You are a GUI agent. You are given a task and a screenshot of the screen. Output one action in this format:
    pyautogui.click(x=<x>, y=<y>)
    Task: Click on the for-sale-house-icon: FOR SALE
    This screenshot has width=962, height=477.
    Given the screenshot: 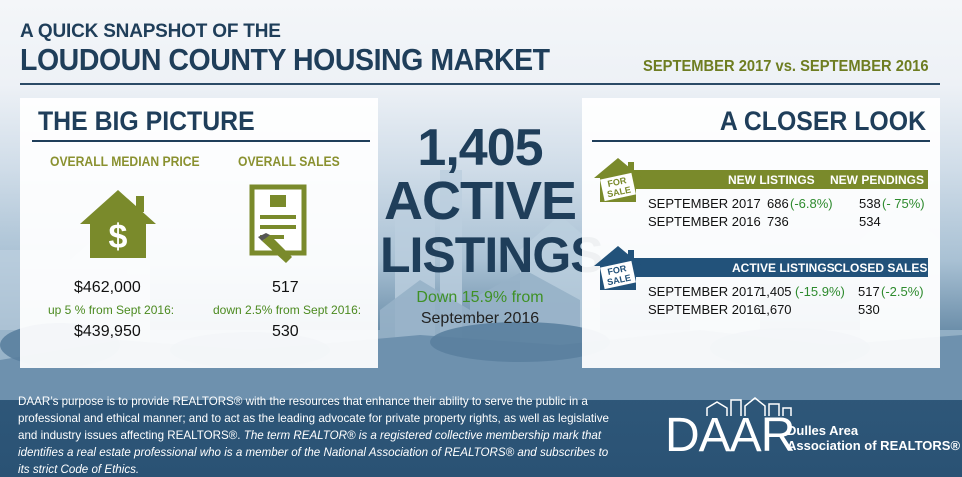 What is the action you would take?
    pyautogui.click(x=618, y=180)
    